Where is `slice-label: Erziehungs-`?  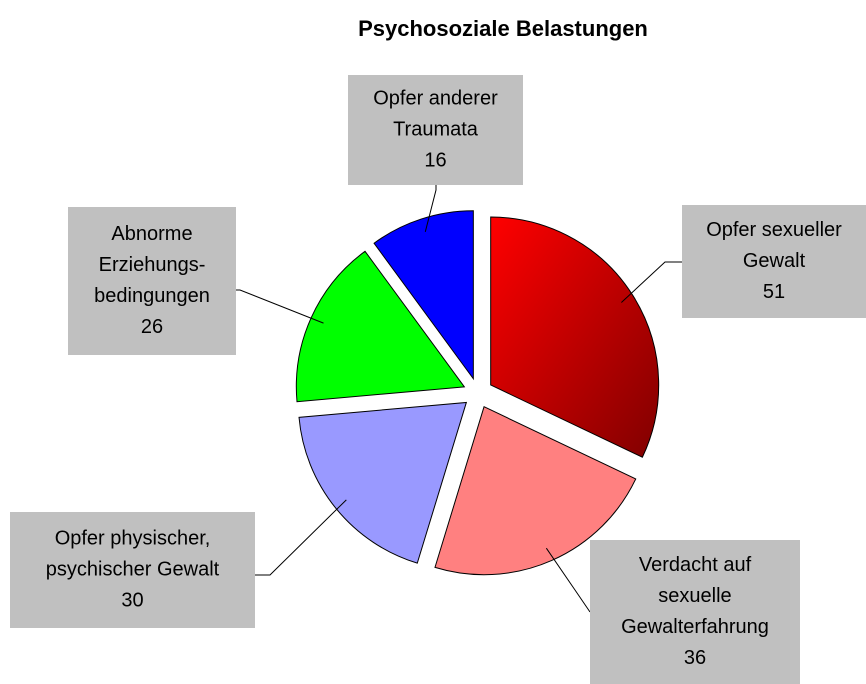
slice-label: Erziehungs- is located at coordinates (152, 265).